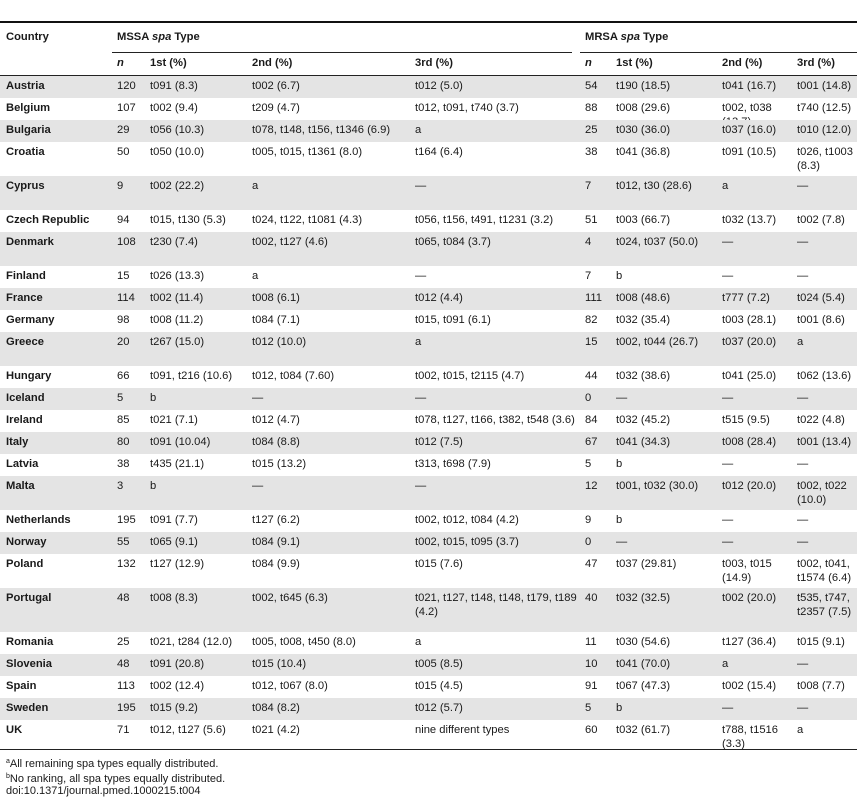  I want to click on cell-country: Sweden, so click(27, 708).